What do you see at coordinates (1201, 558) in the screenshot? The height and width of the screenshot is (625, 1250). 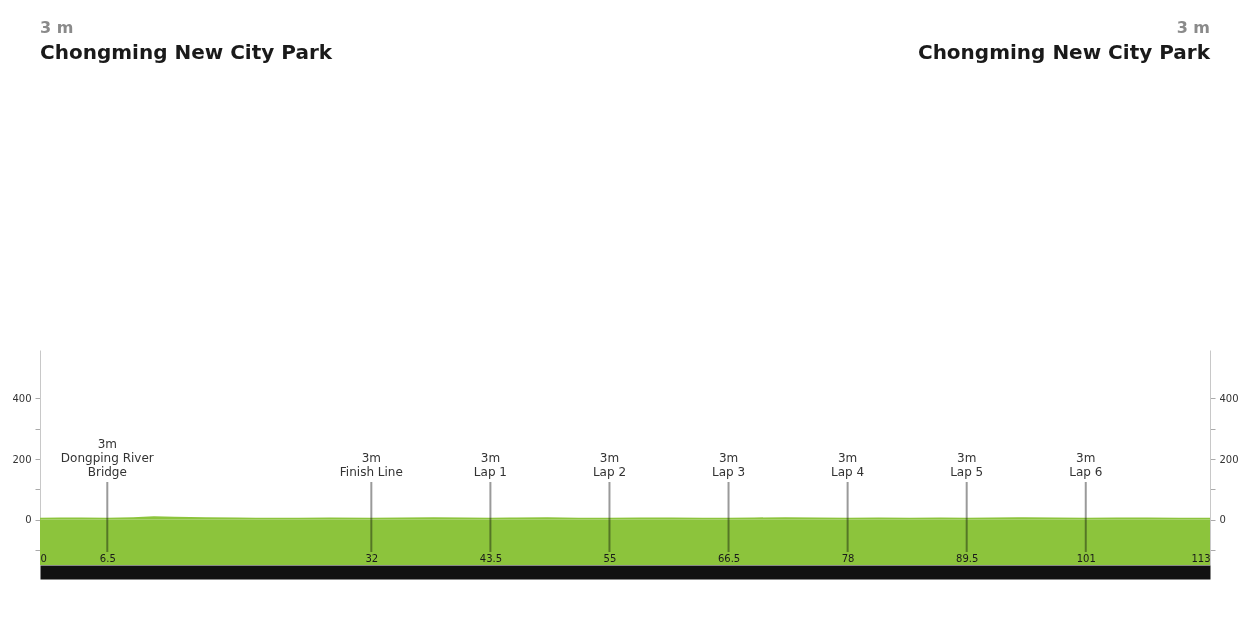 I see `x-tick-label: 113` at bounding box center [1201, 558].